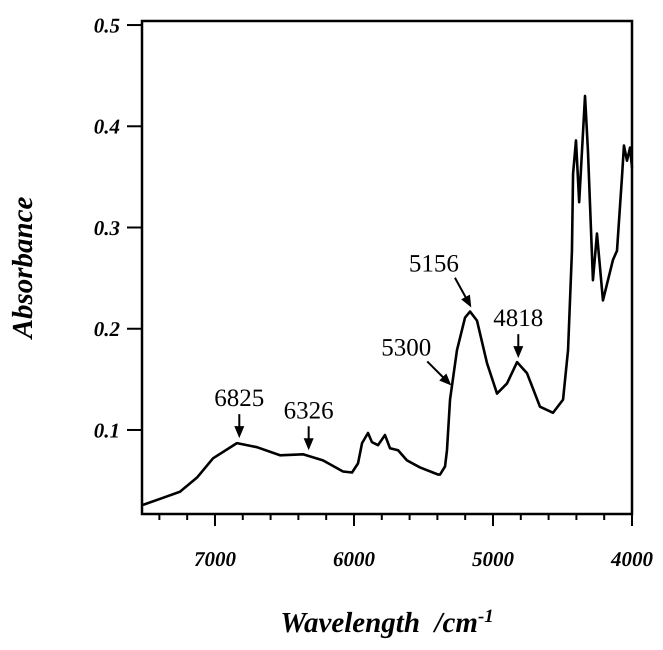 The height and width of the screenshot is (650, 663). Describe the element at coordinates (632, 559) in the screenshot. I see `x-tick-label: 4000` at that location.